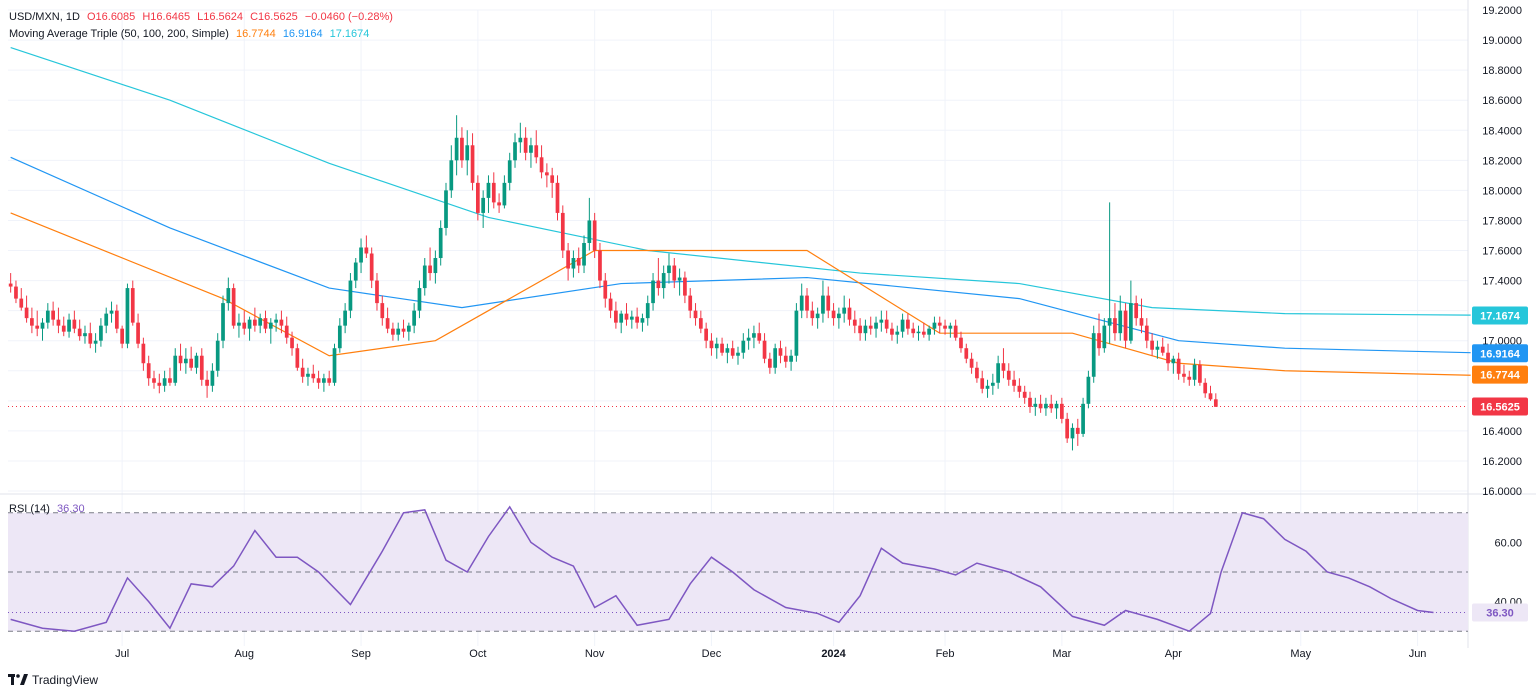  Describe the element at coordinates (122, 654) in the screenshot. I see `time-tick-label: Jul` at that location.